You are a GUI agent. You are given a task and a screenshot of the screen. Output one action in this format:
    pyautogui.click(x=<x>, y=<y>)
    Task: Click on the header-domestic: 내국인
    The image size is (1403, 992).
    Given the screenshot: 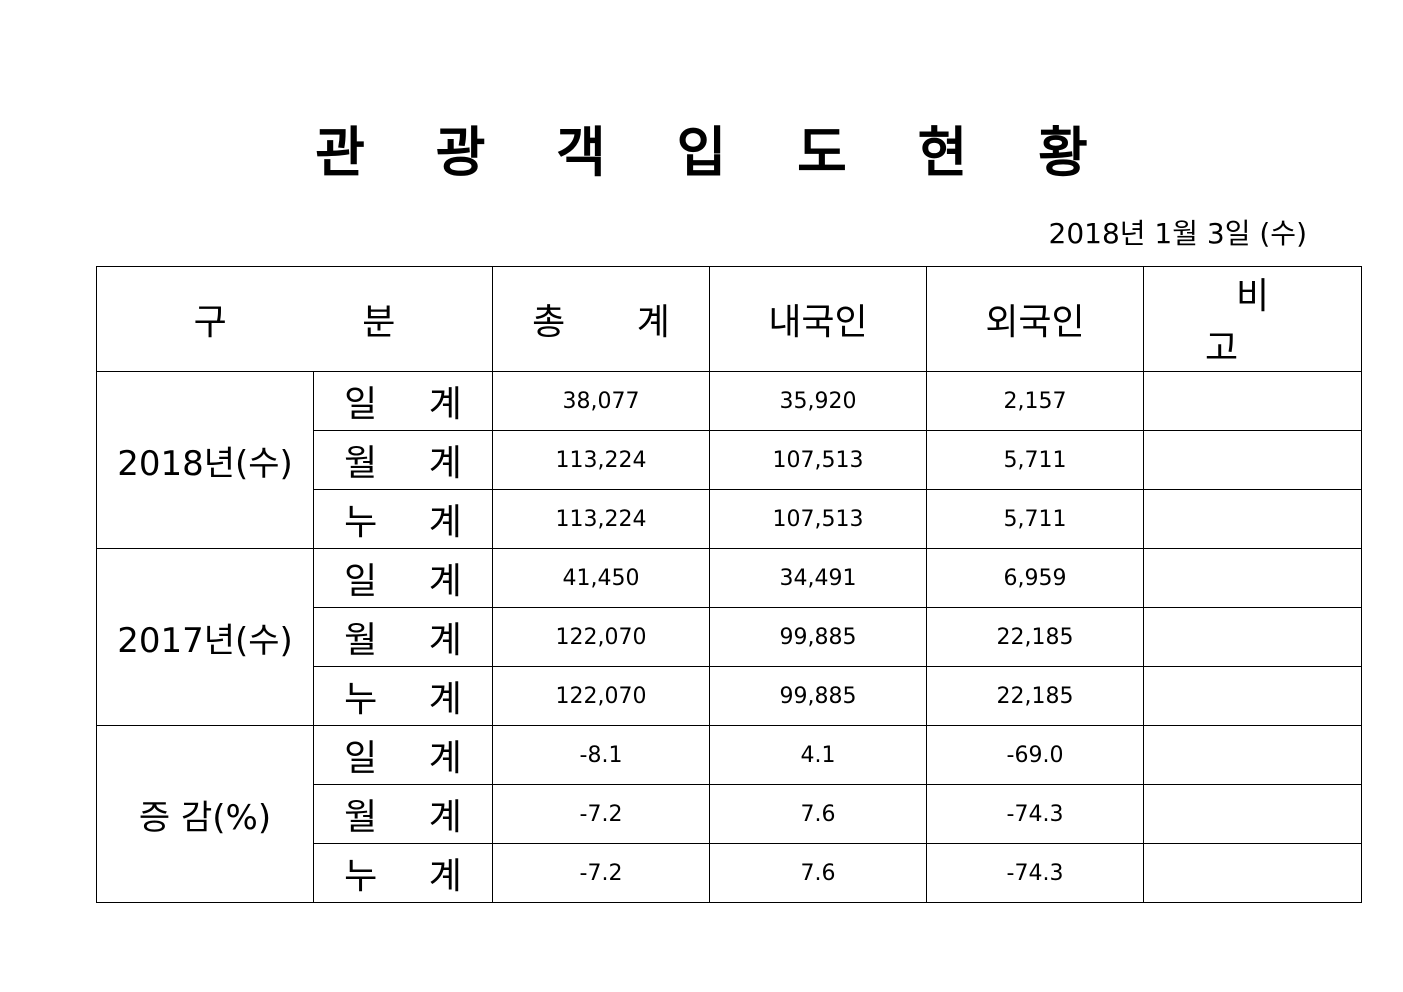 What is the action you would take?
    pyautogui.click(x=818, y=319)
    